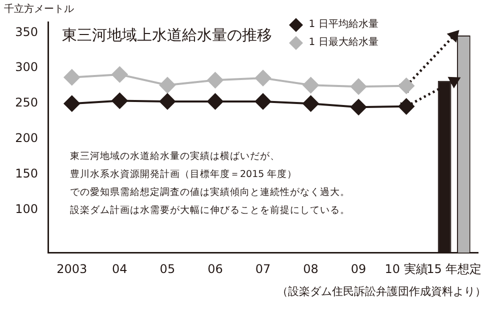 The height and width of the screenshot is (327, 500). Describe the element at coordinates (210, 193) in the screenshot. I see `annotation: での愛知県需給想定調査の値は実績傾向と連続性がなく過大。` at that location.